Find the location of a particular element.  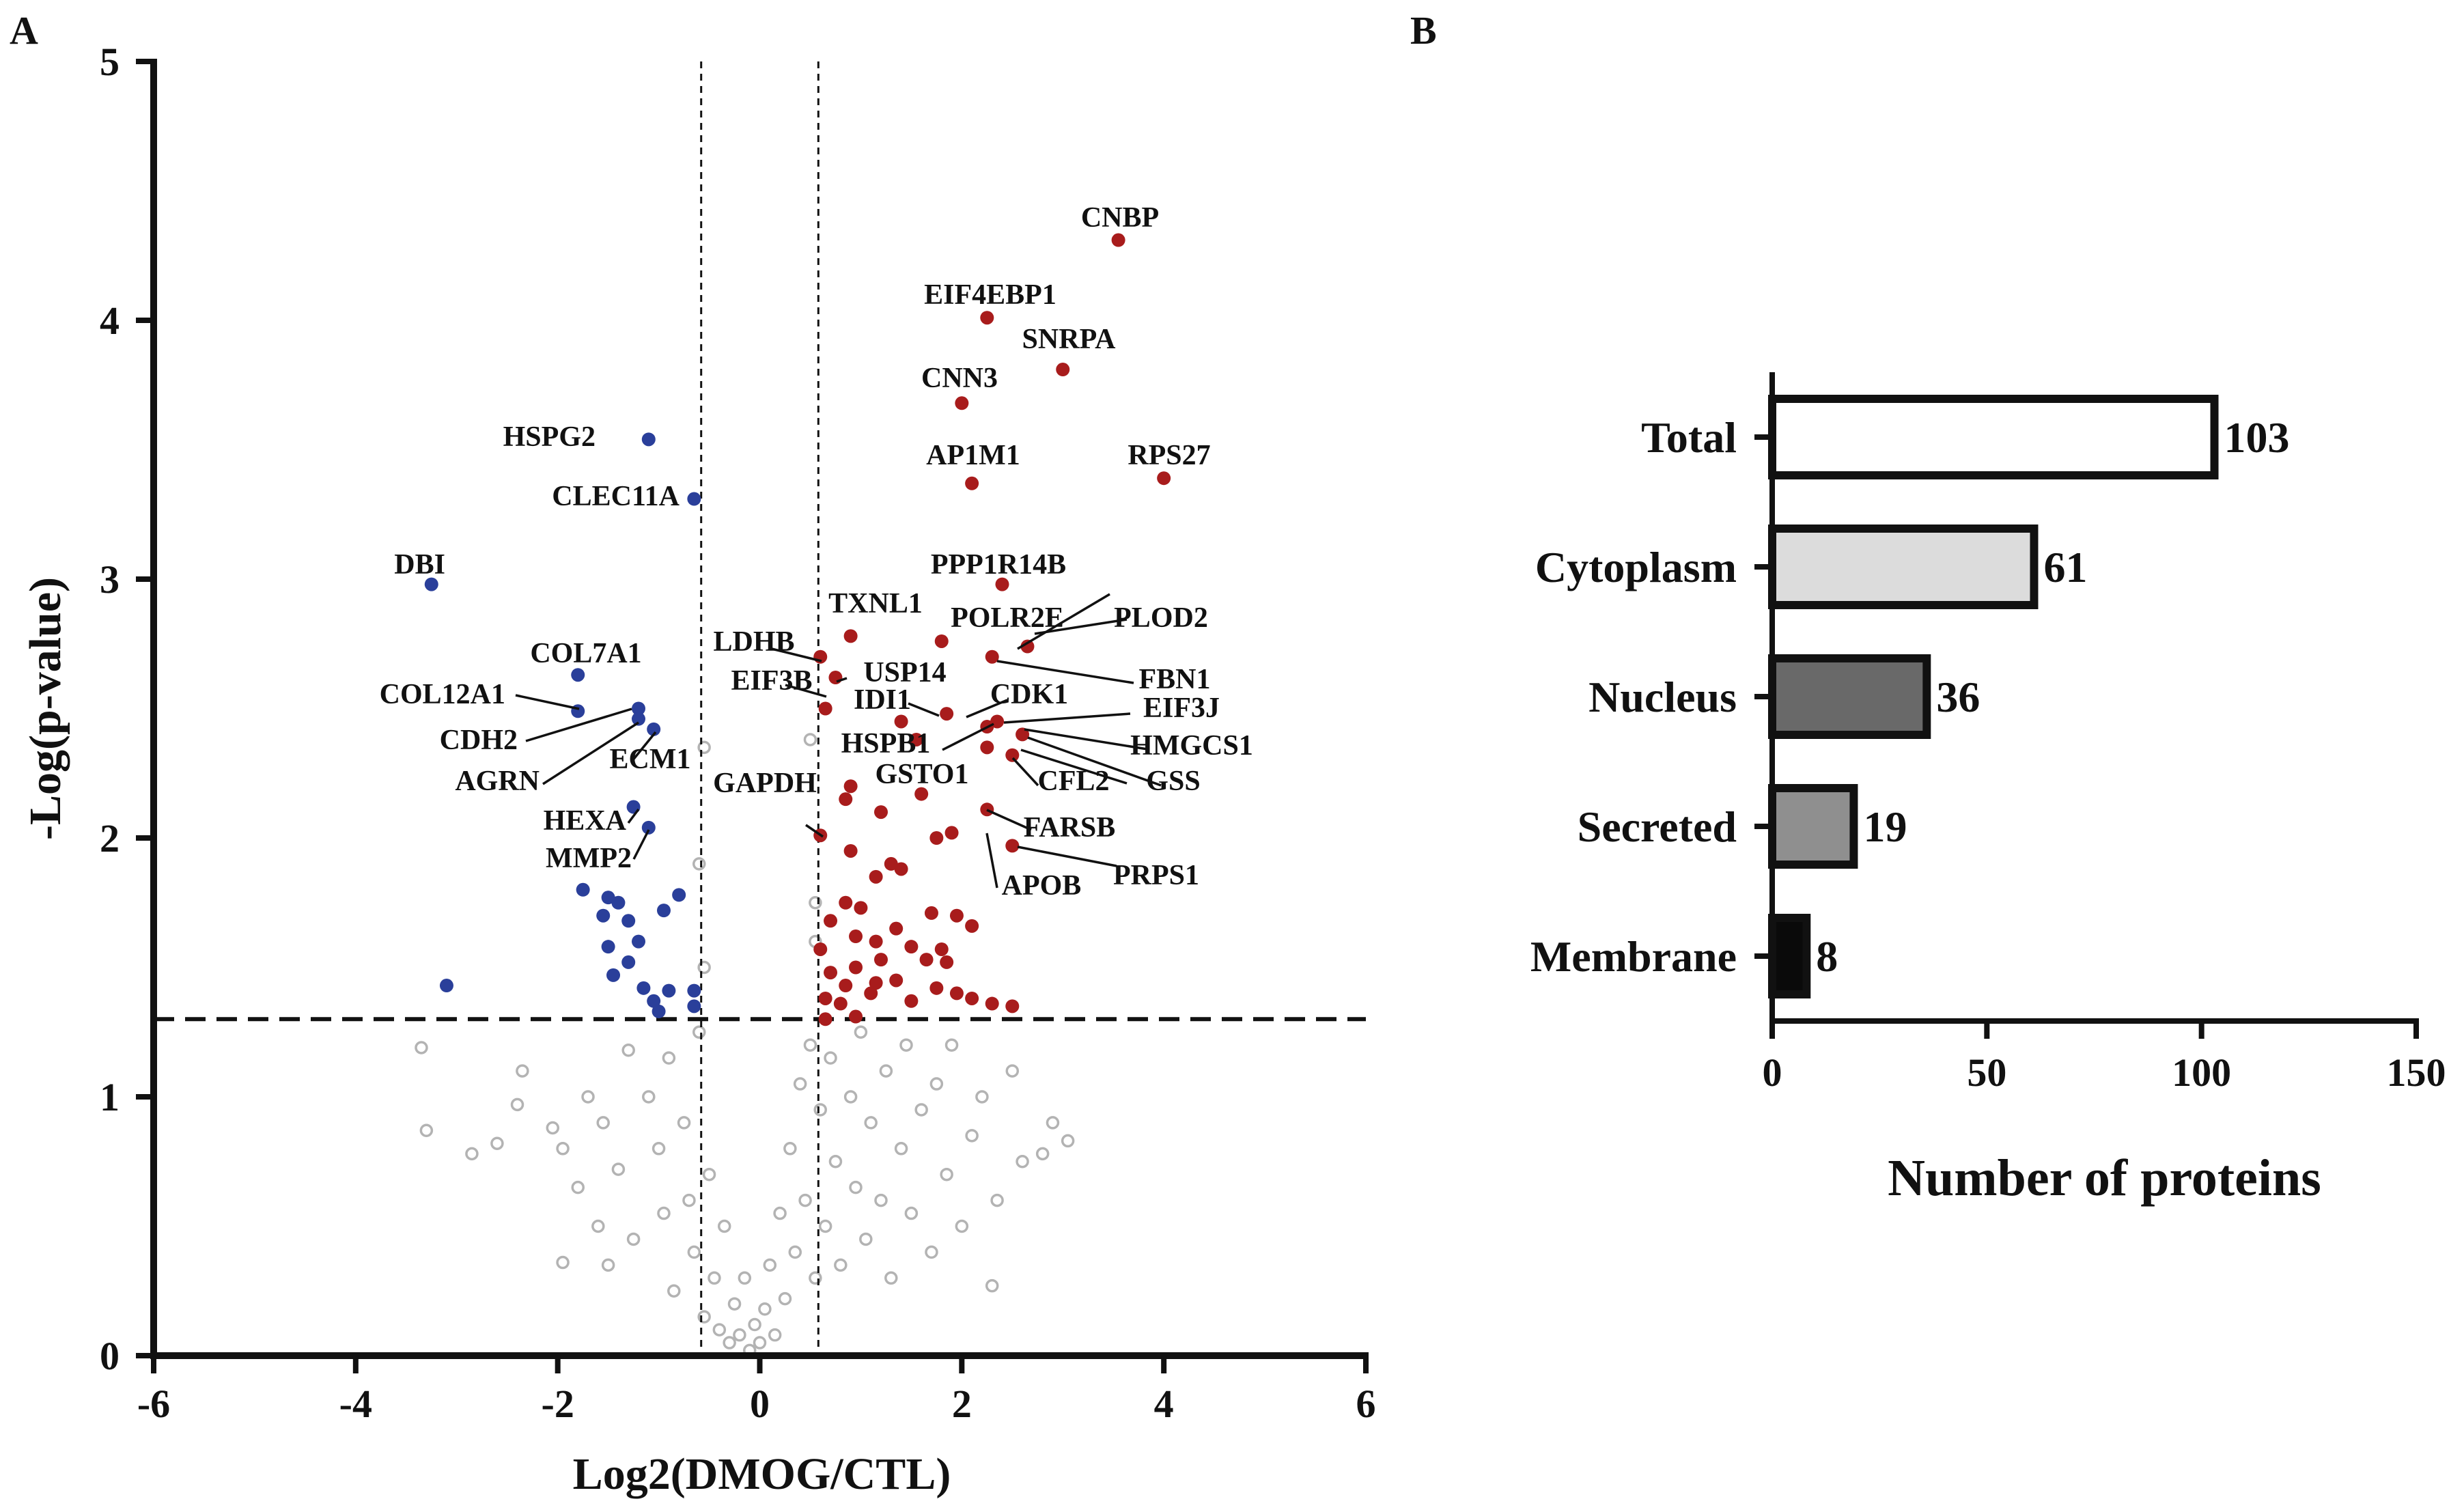

category-label: Secreted is located at coordinates (1657, 826).